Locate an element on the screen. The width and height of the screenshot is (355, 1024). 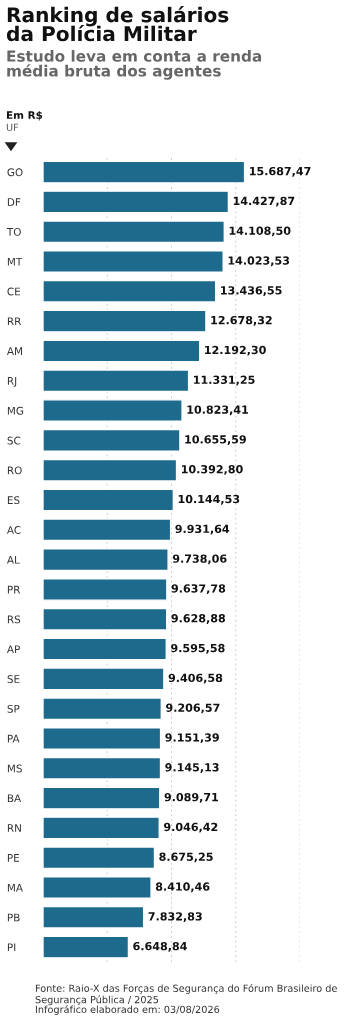
y-tick-label: PA is located at coordinates (13, 738).